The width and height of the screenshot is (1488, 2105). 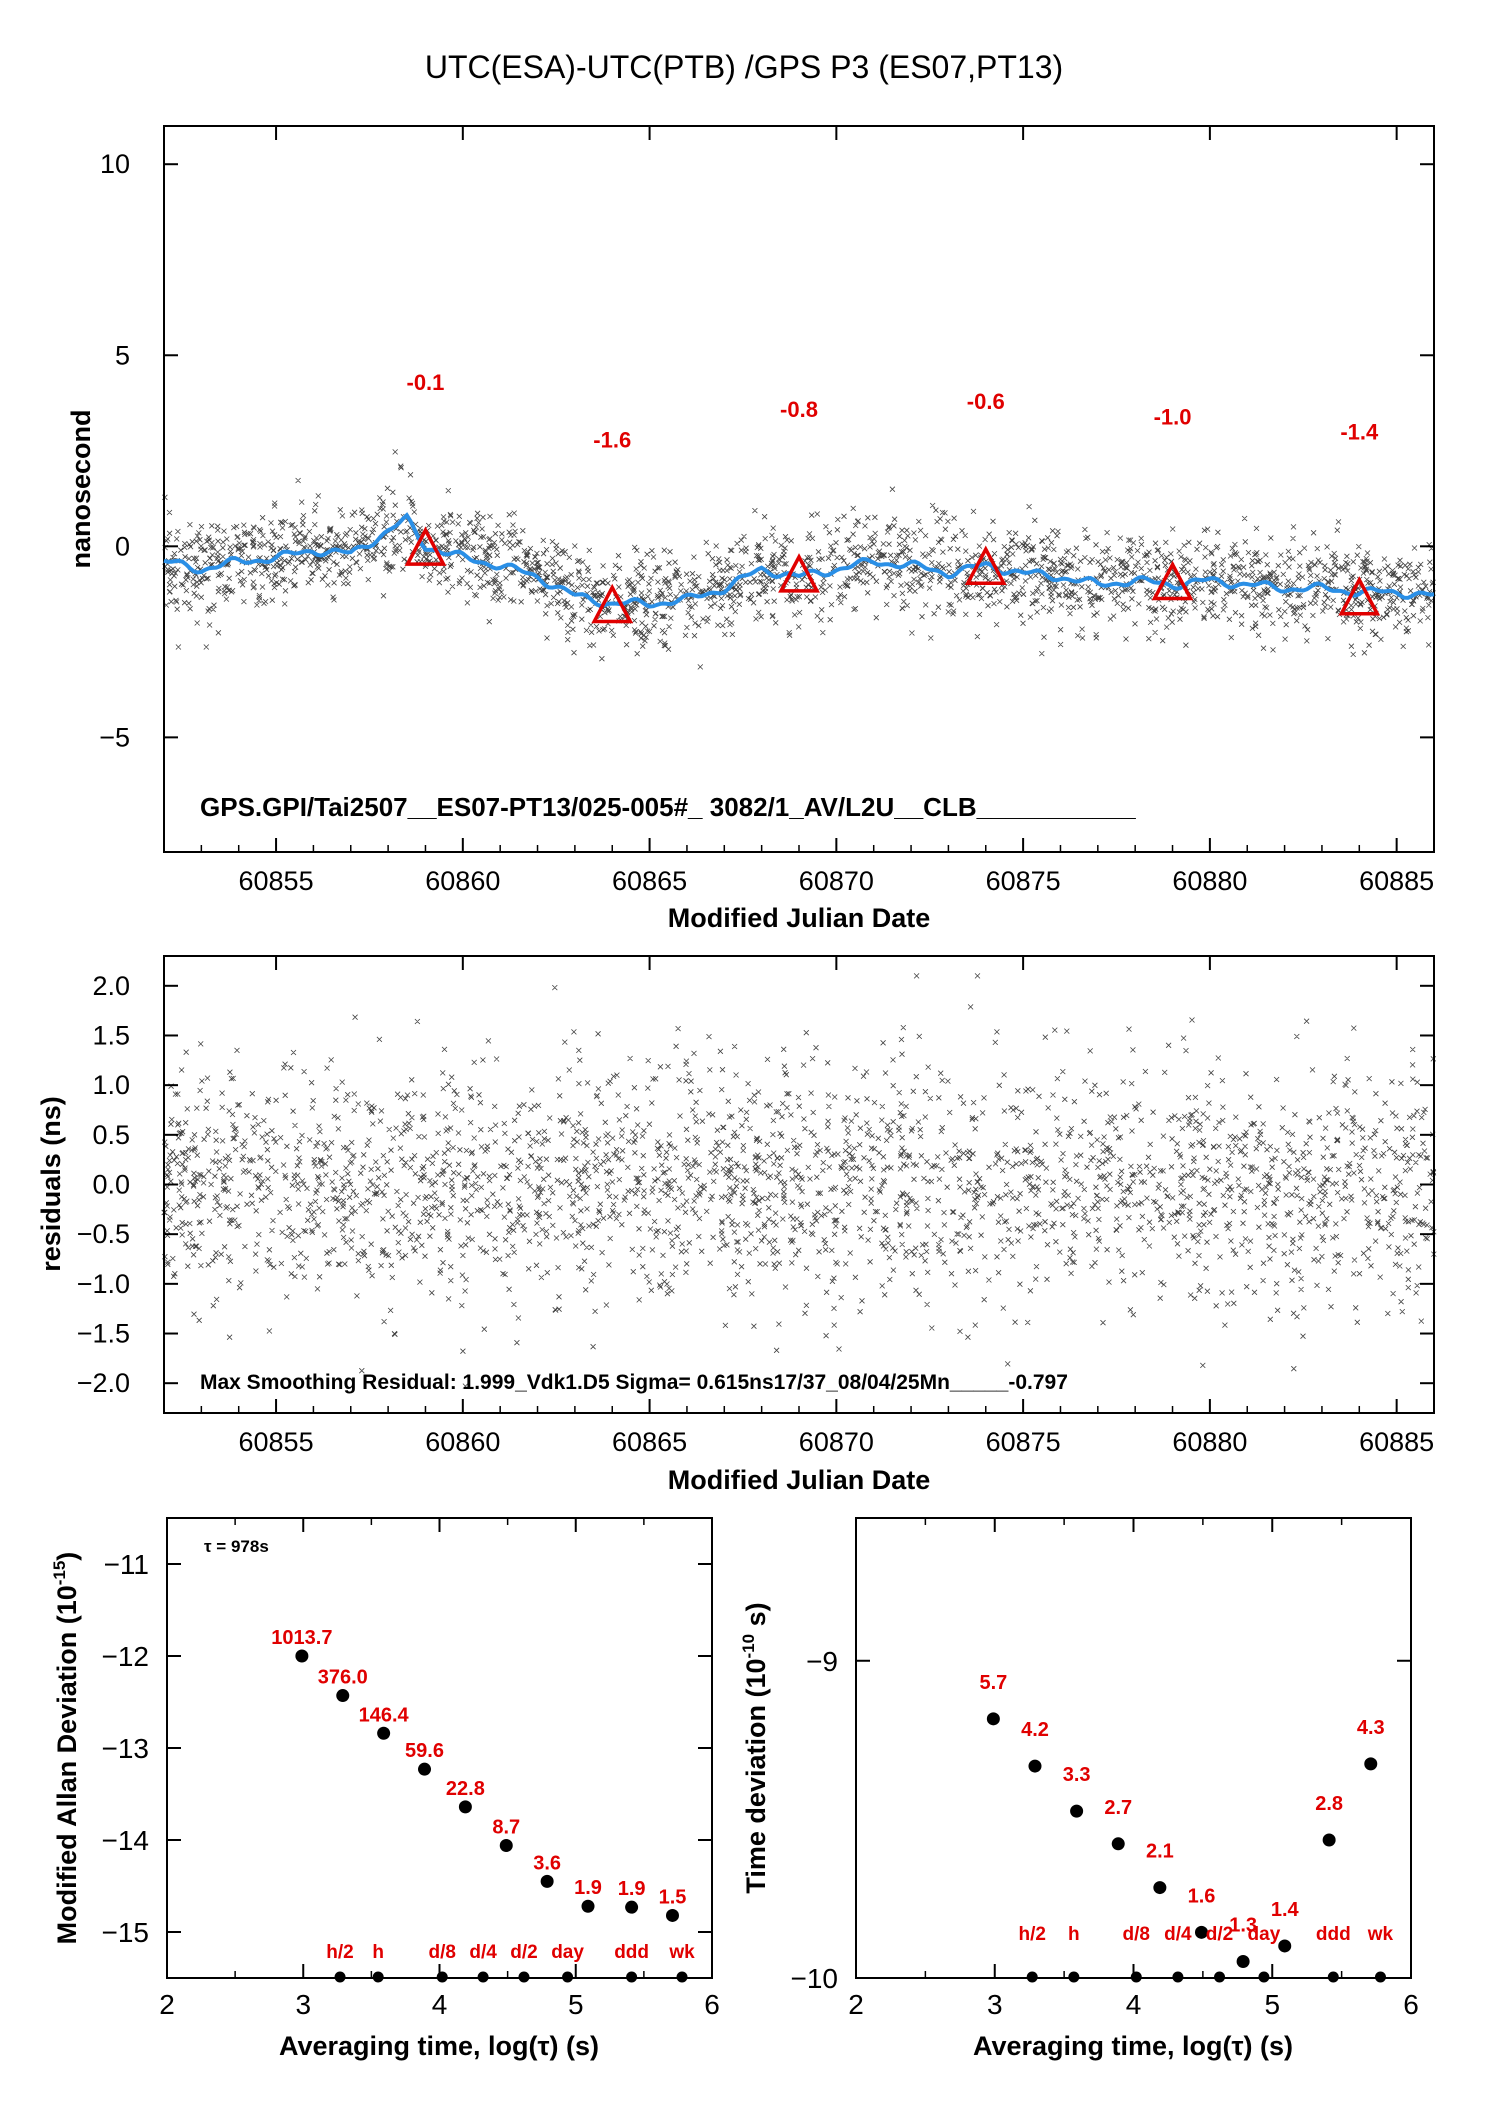 I want to click on y-tick-label: −5, so click(x=114, y=737).